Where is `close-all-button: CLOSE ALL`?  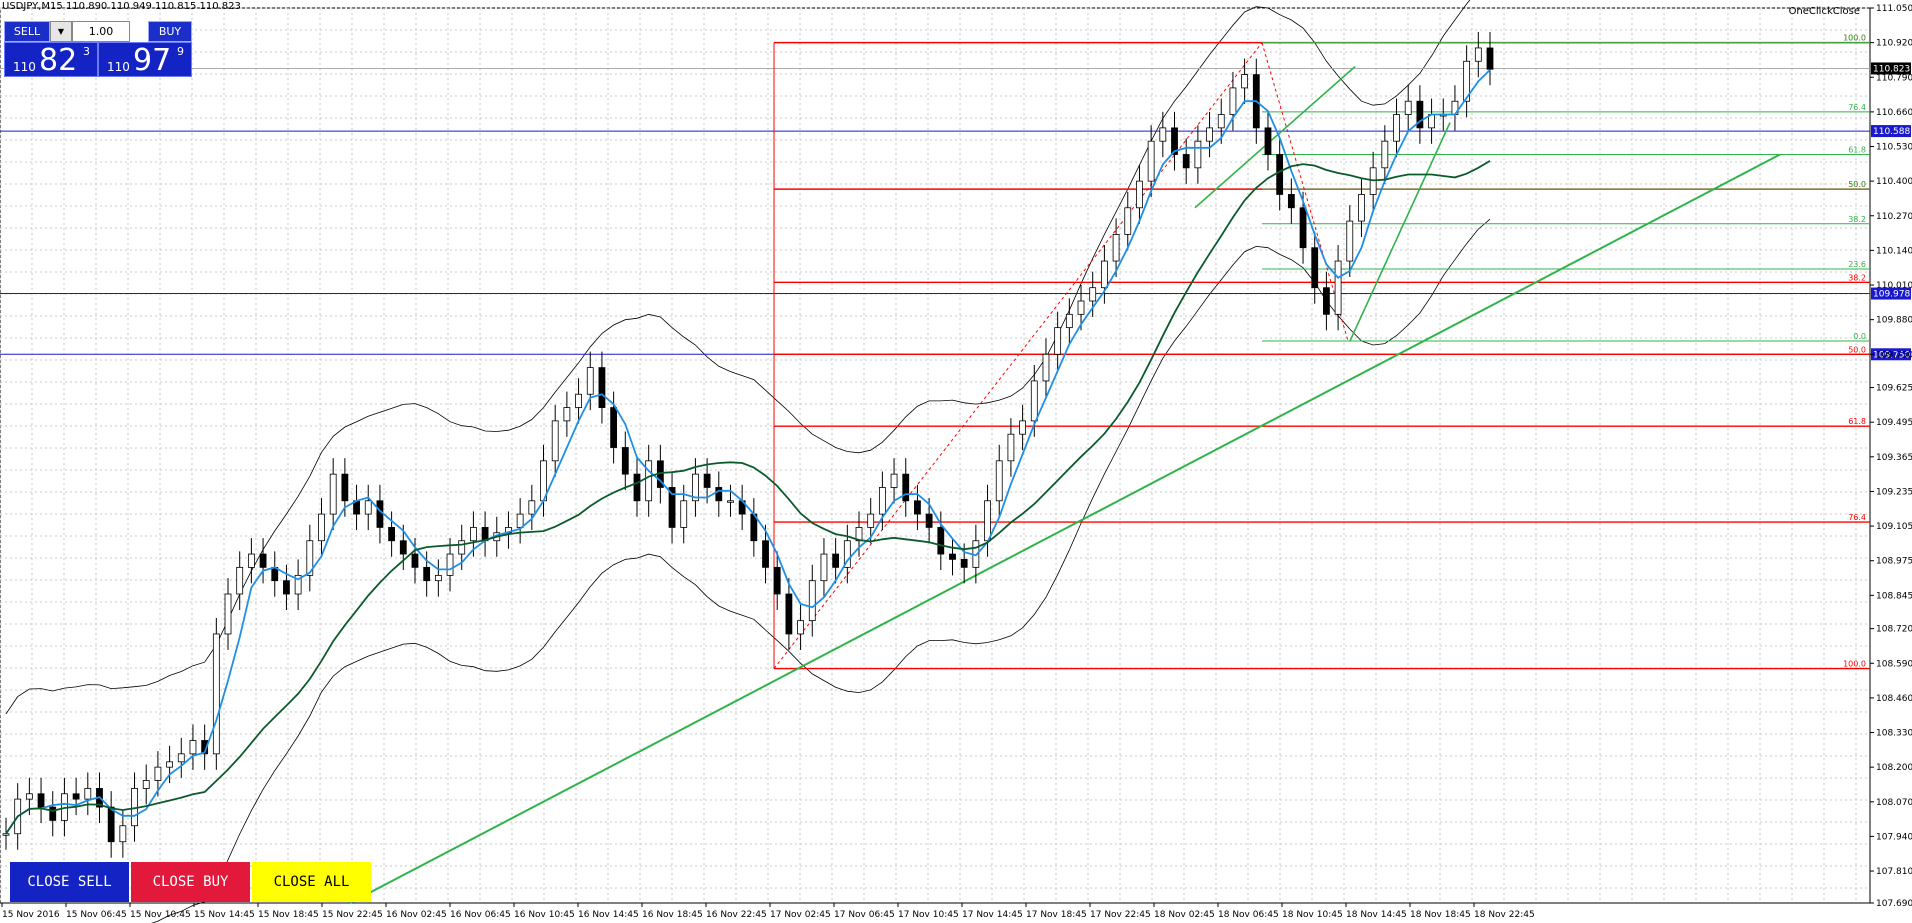
close-all-button: CLOSE ALL is located at coordinates (311, 882).